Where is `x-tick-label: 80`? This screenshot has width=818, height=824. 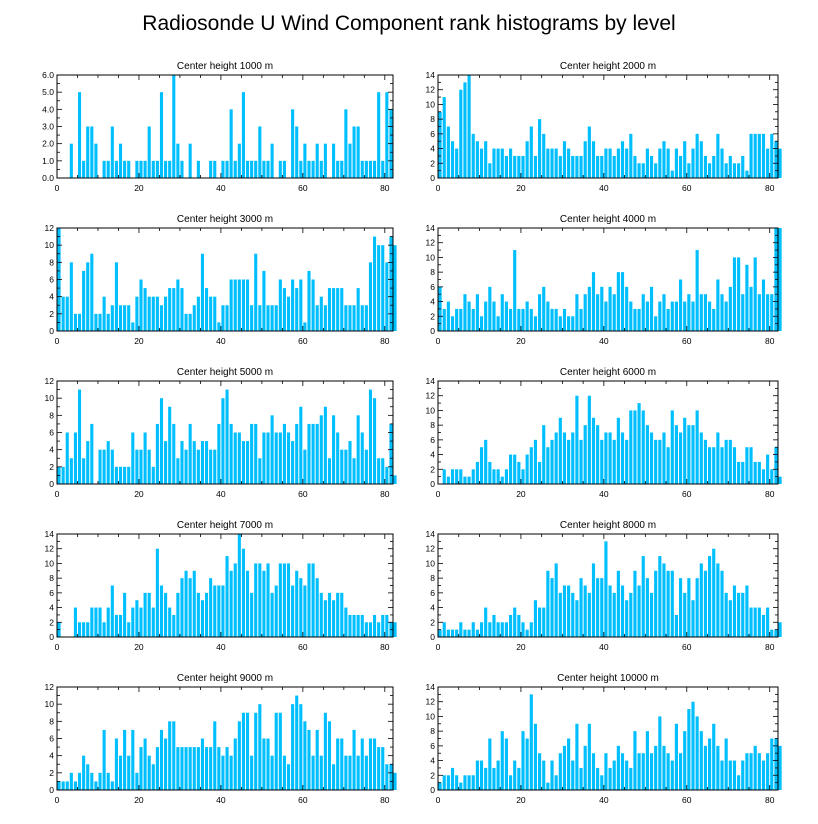
x-tick-label: 80 is located at coordinates (385, 494).